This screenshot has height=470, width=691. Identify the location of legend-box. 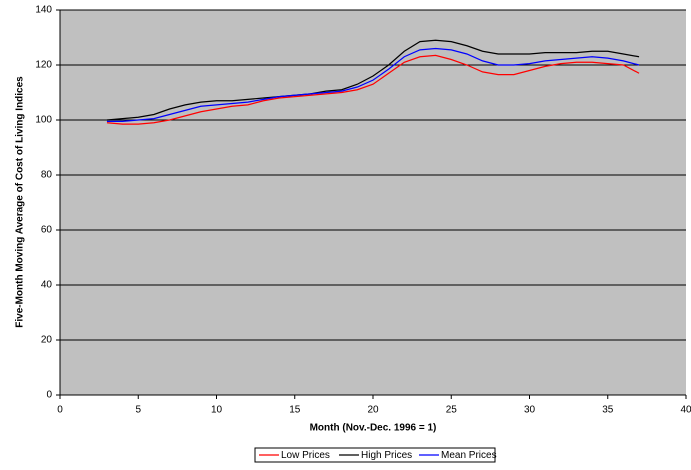
(375, 455).